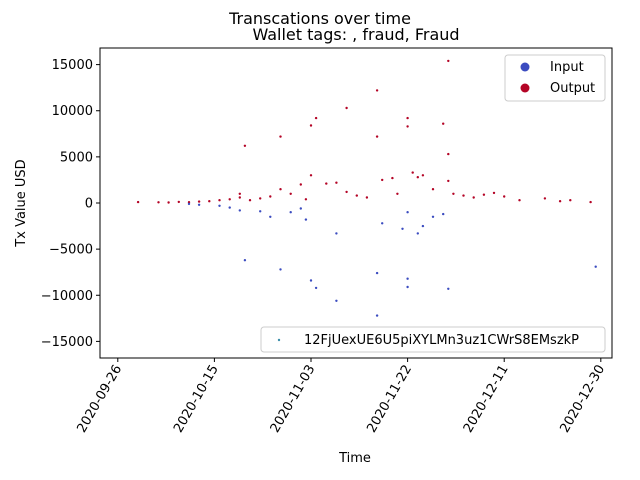 The width and height of the screenshot is (640, 480). What do you see at coordinates (89, 204) in the screenshot?
I see `y-tick-label: 0` at bounding box center [89, 204].